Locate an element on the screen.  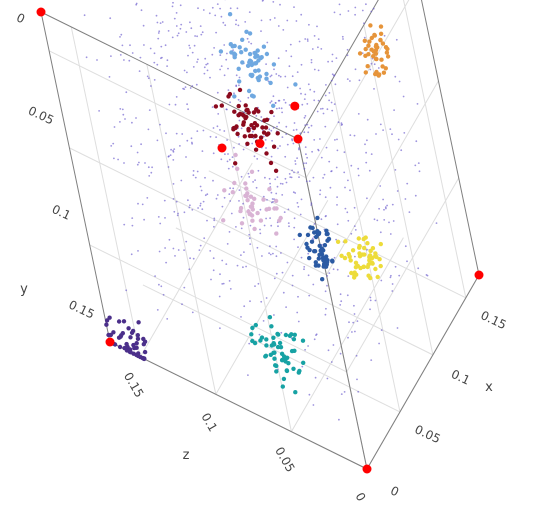
z-tick-label: 0 is located at coordinates (360, 497).